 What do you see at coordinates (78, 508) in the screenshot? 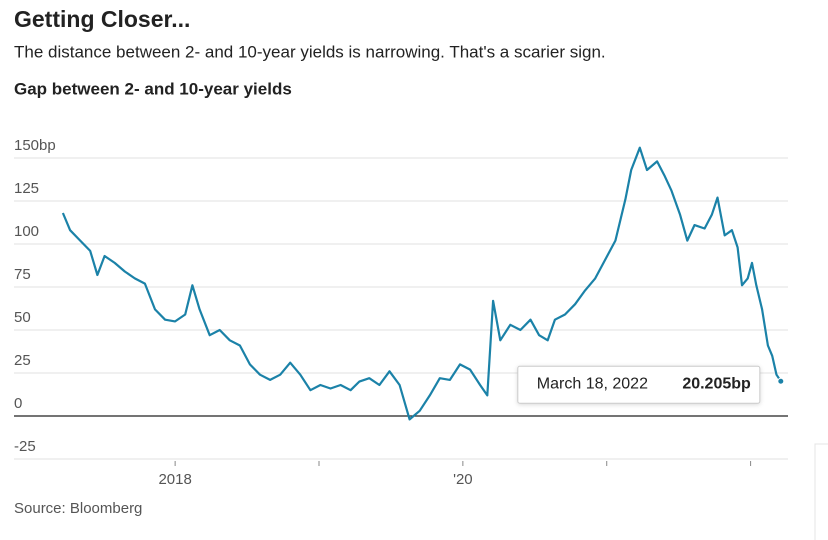
I see `source: Source: Bloomberg` at bounding box center [78, 508].